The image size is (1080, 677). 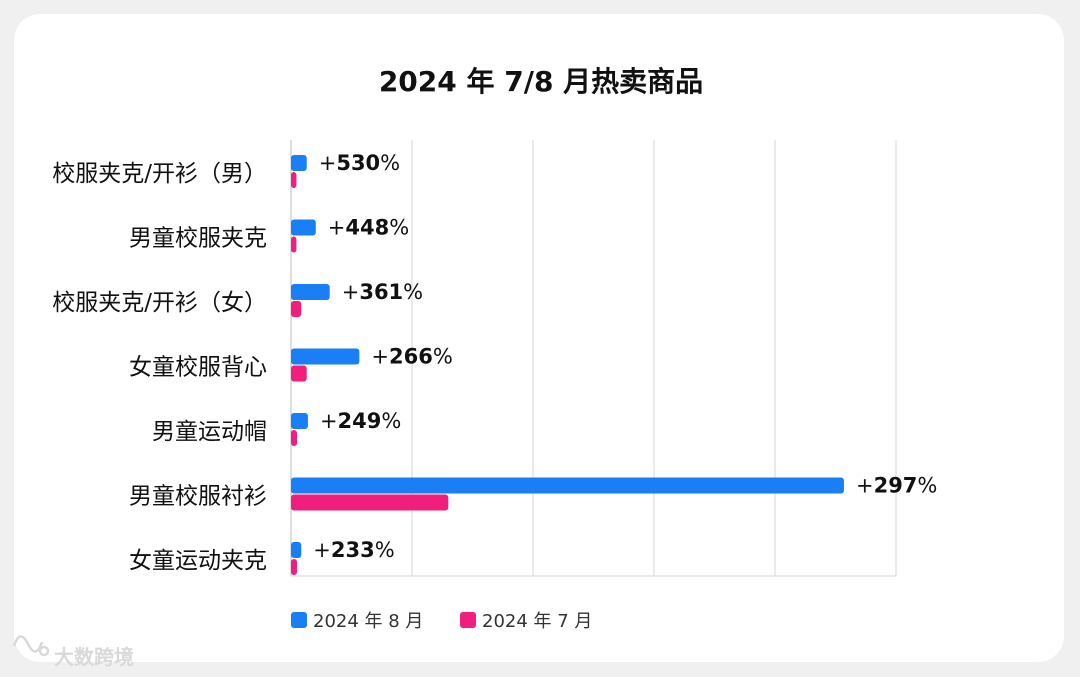 I want to click on data-label: +297%, so click(x=896, y=486).